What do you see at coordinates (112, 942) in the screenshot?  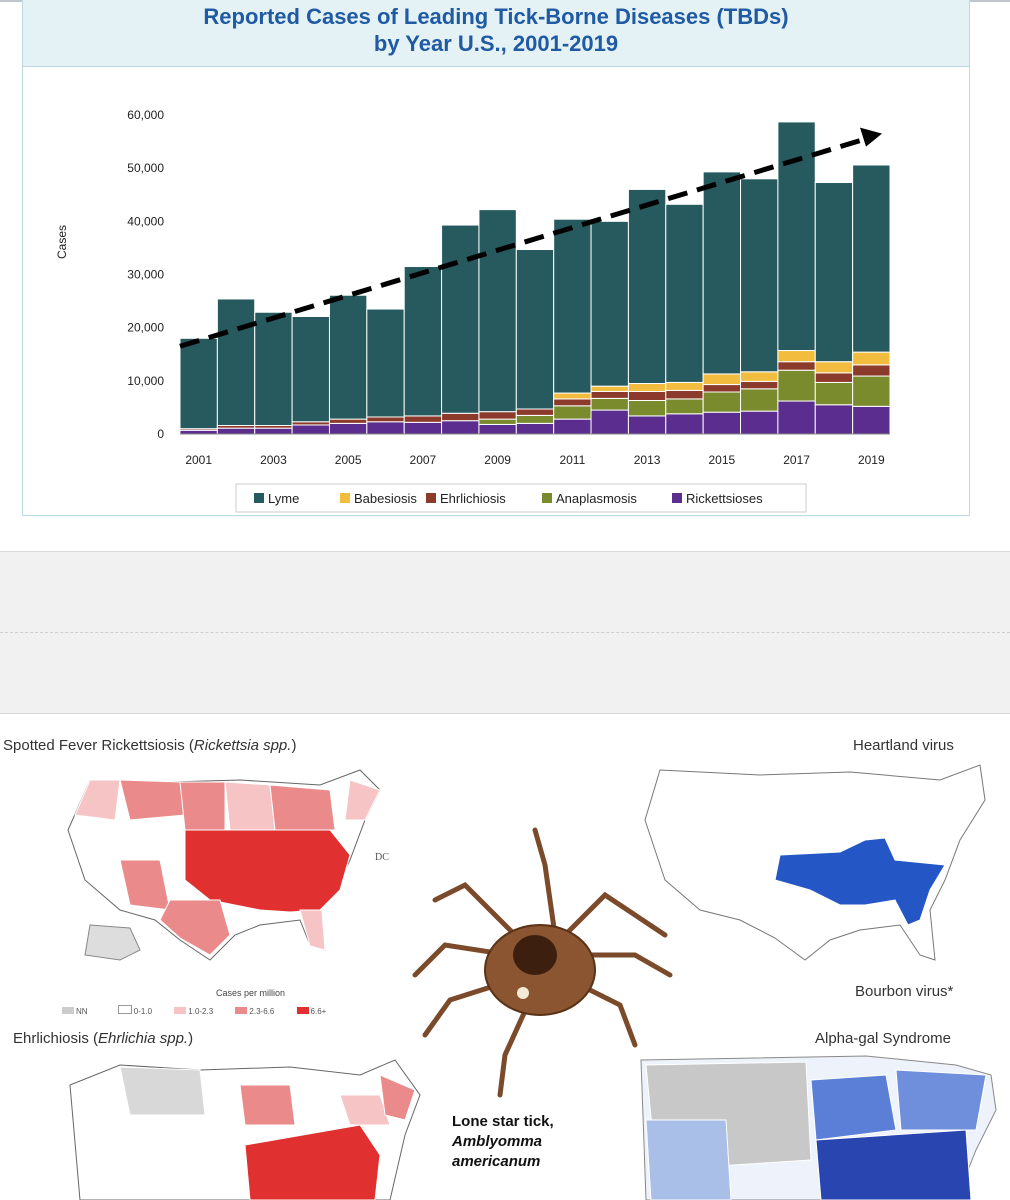 I see `alaska-shape` at bounding box center [112, 942].